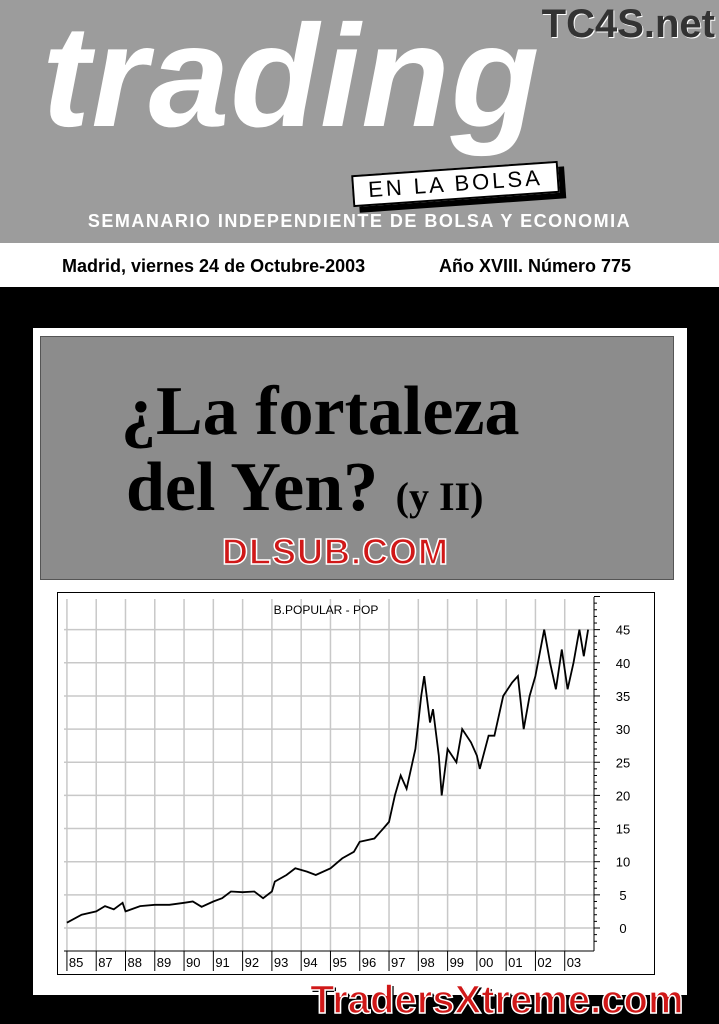 This screenshot has height=1024, width=719. Describe the element at coordinates (623, 829) in the screenshot. I see `y-tick-label: 15` at that location.